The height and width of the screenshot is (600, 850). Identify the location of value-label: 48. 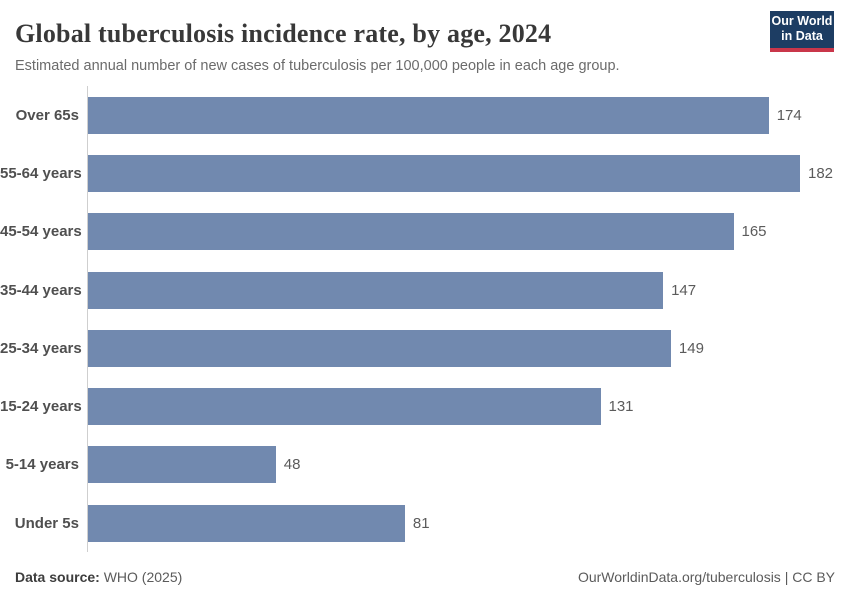
(292, 465).